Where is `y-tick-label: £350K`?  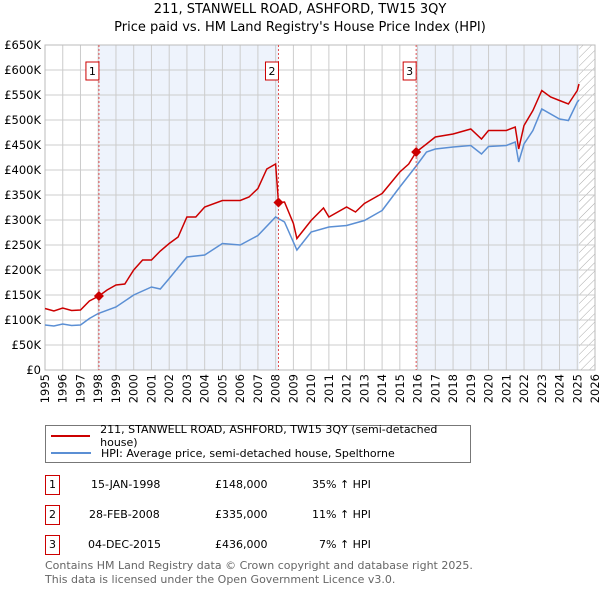
y-tick-label: £350K is located at coordinates (22, 195).